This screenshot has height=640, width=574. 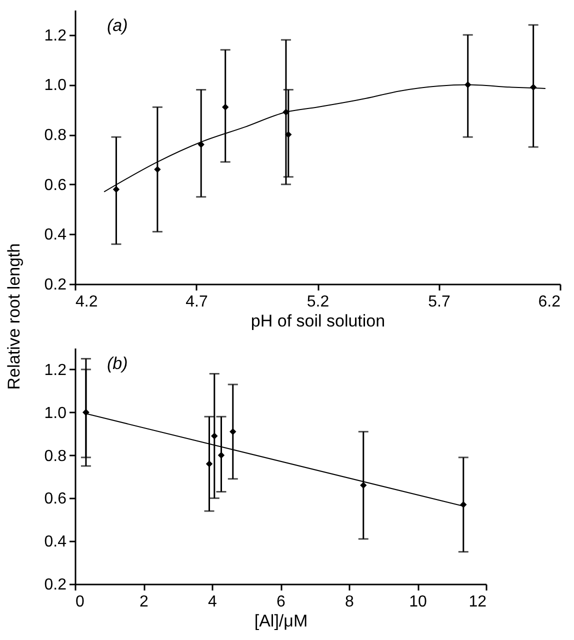 What do you see at coordinates (281, 602) in the screenshot?
I see `x-tick-label: 6` at bounding box center [281, 602].